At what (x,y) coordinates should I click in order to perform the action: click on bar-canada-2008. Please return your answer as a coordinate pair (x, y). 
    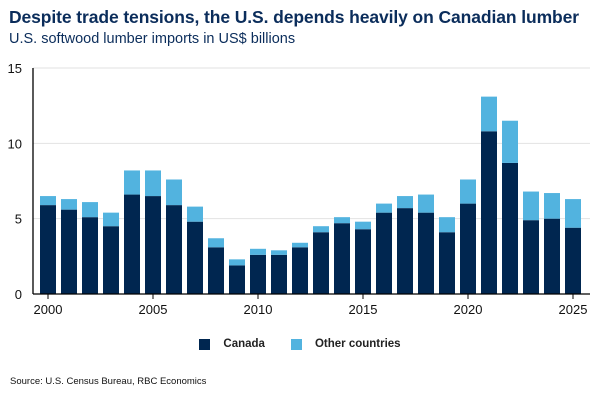
    Looking at the image, I should click on (216, 270).